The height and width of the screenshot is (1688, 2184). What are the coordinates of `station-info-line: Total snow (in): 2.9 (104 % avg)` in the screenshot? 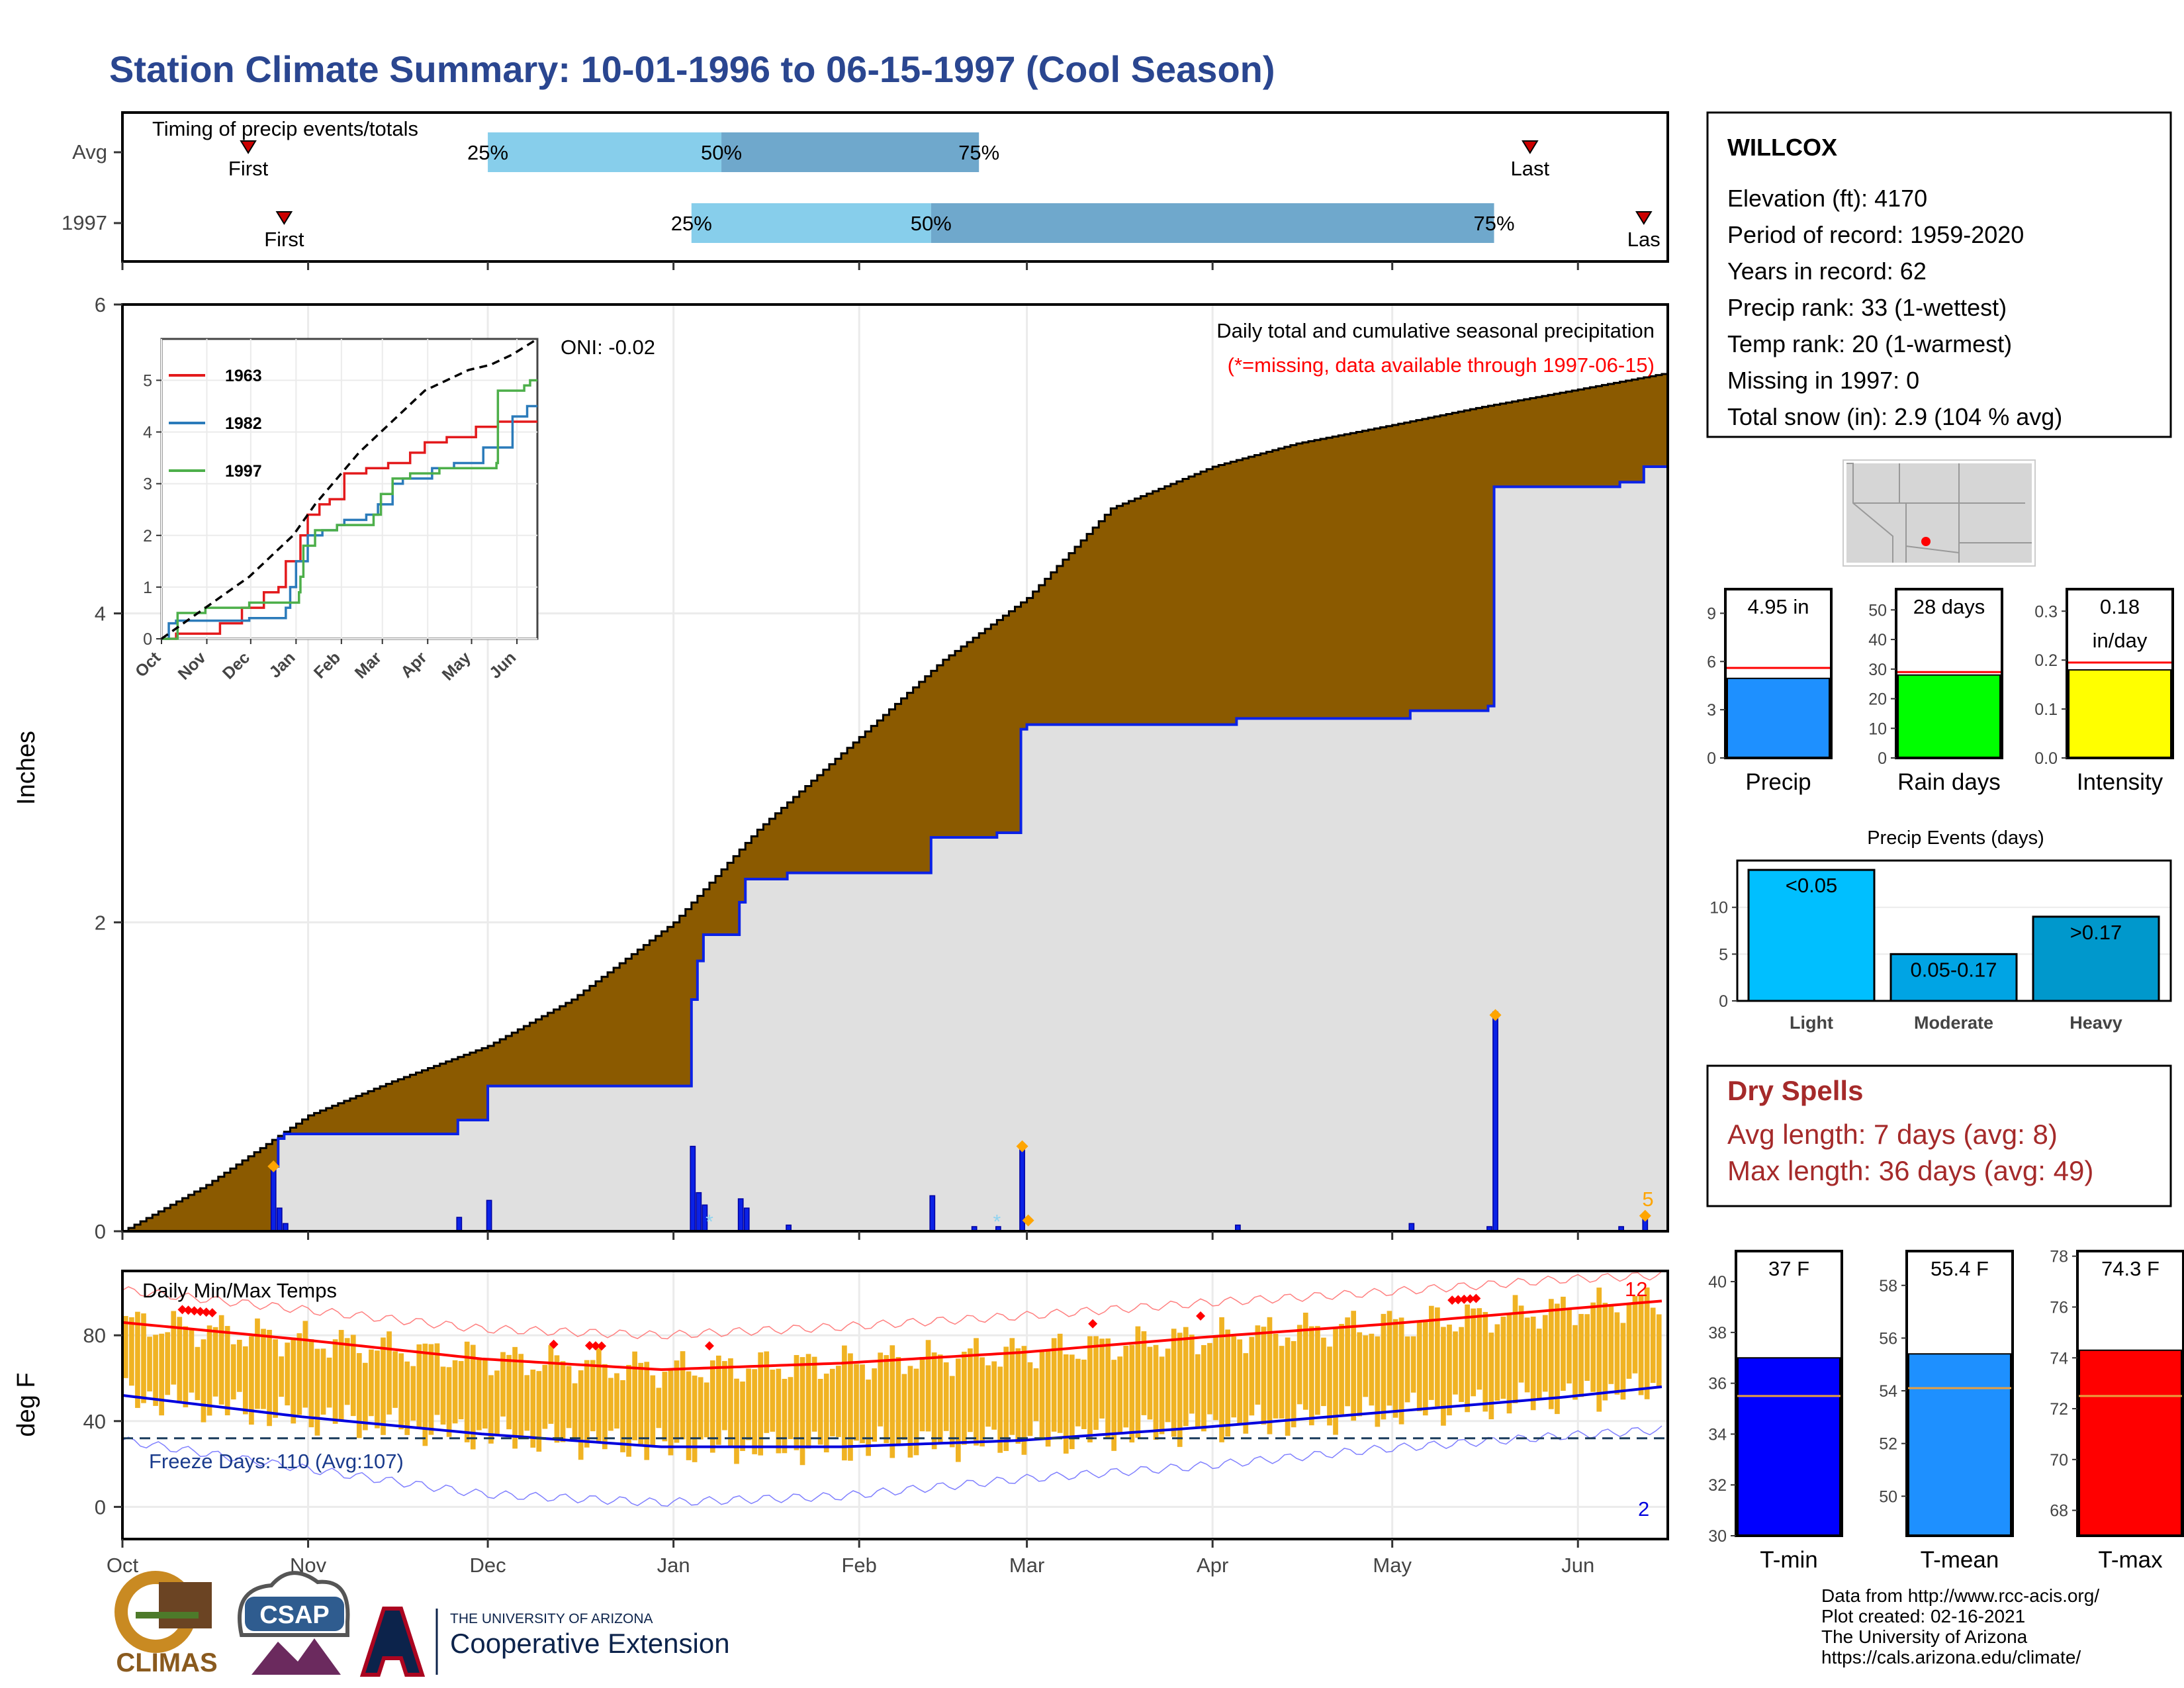 It's located at (1894, 416).